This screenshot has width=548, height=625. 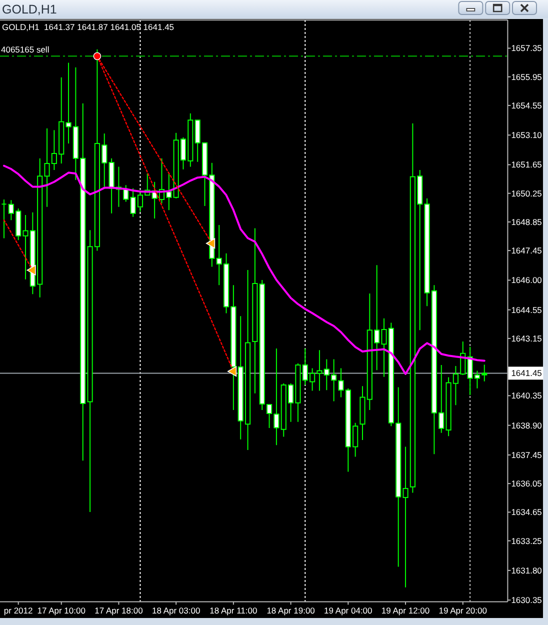 I want to click on y-tick-label: 1644.55, so click(x=526, y=309).